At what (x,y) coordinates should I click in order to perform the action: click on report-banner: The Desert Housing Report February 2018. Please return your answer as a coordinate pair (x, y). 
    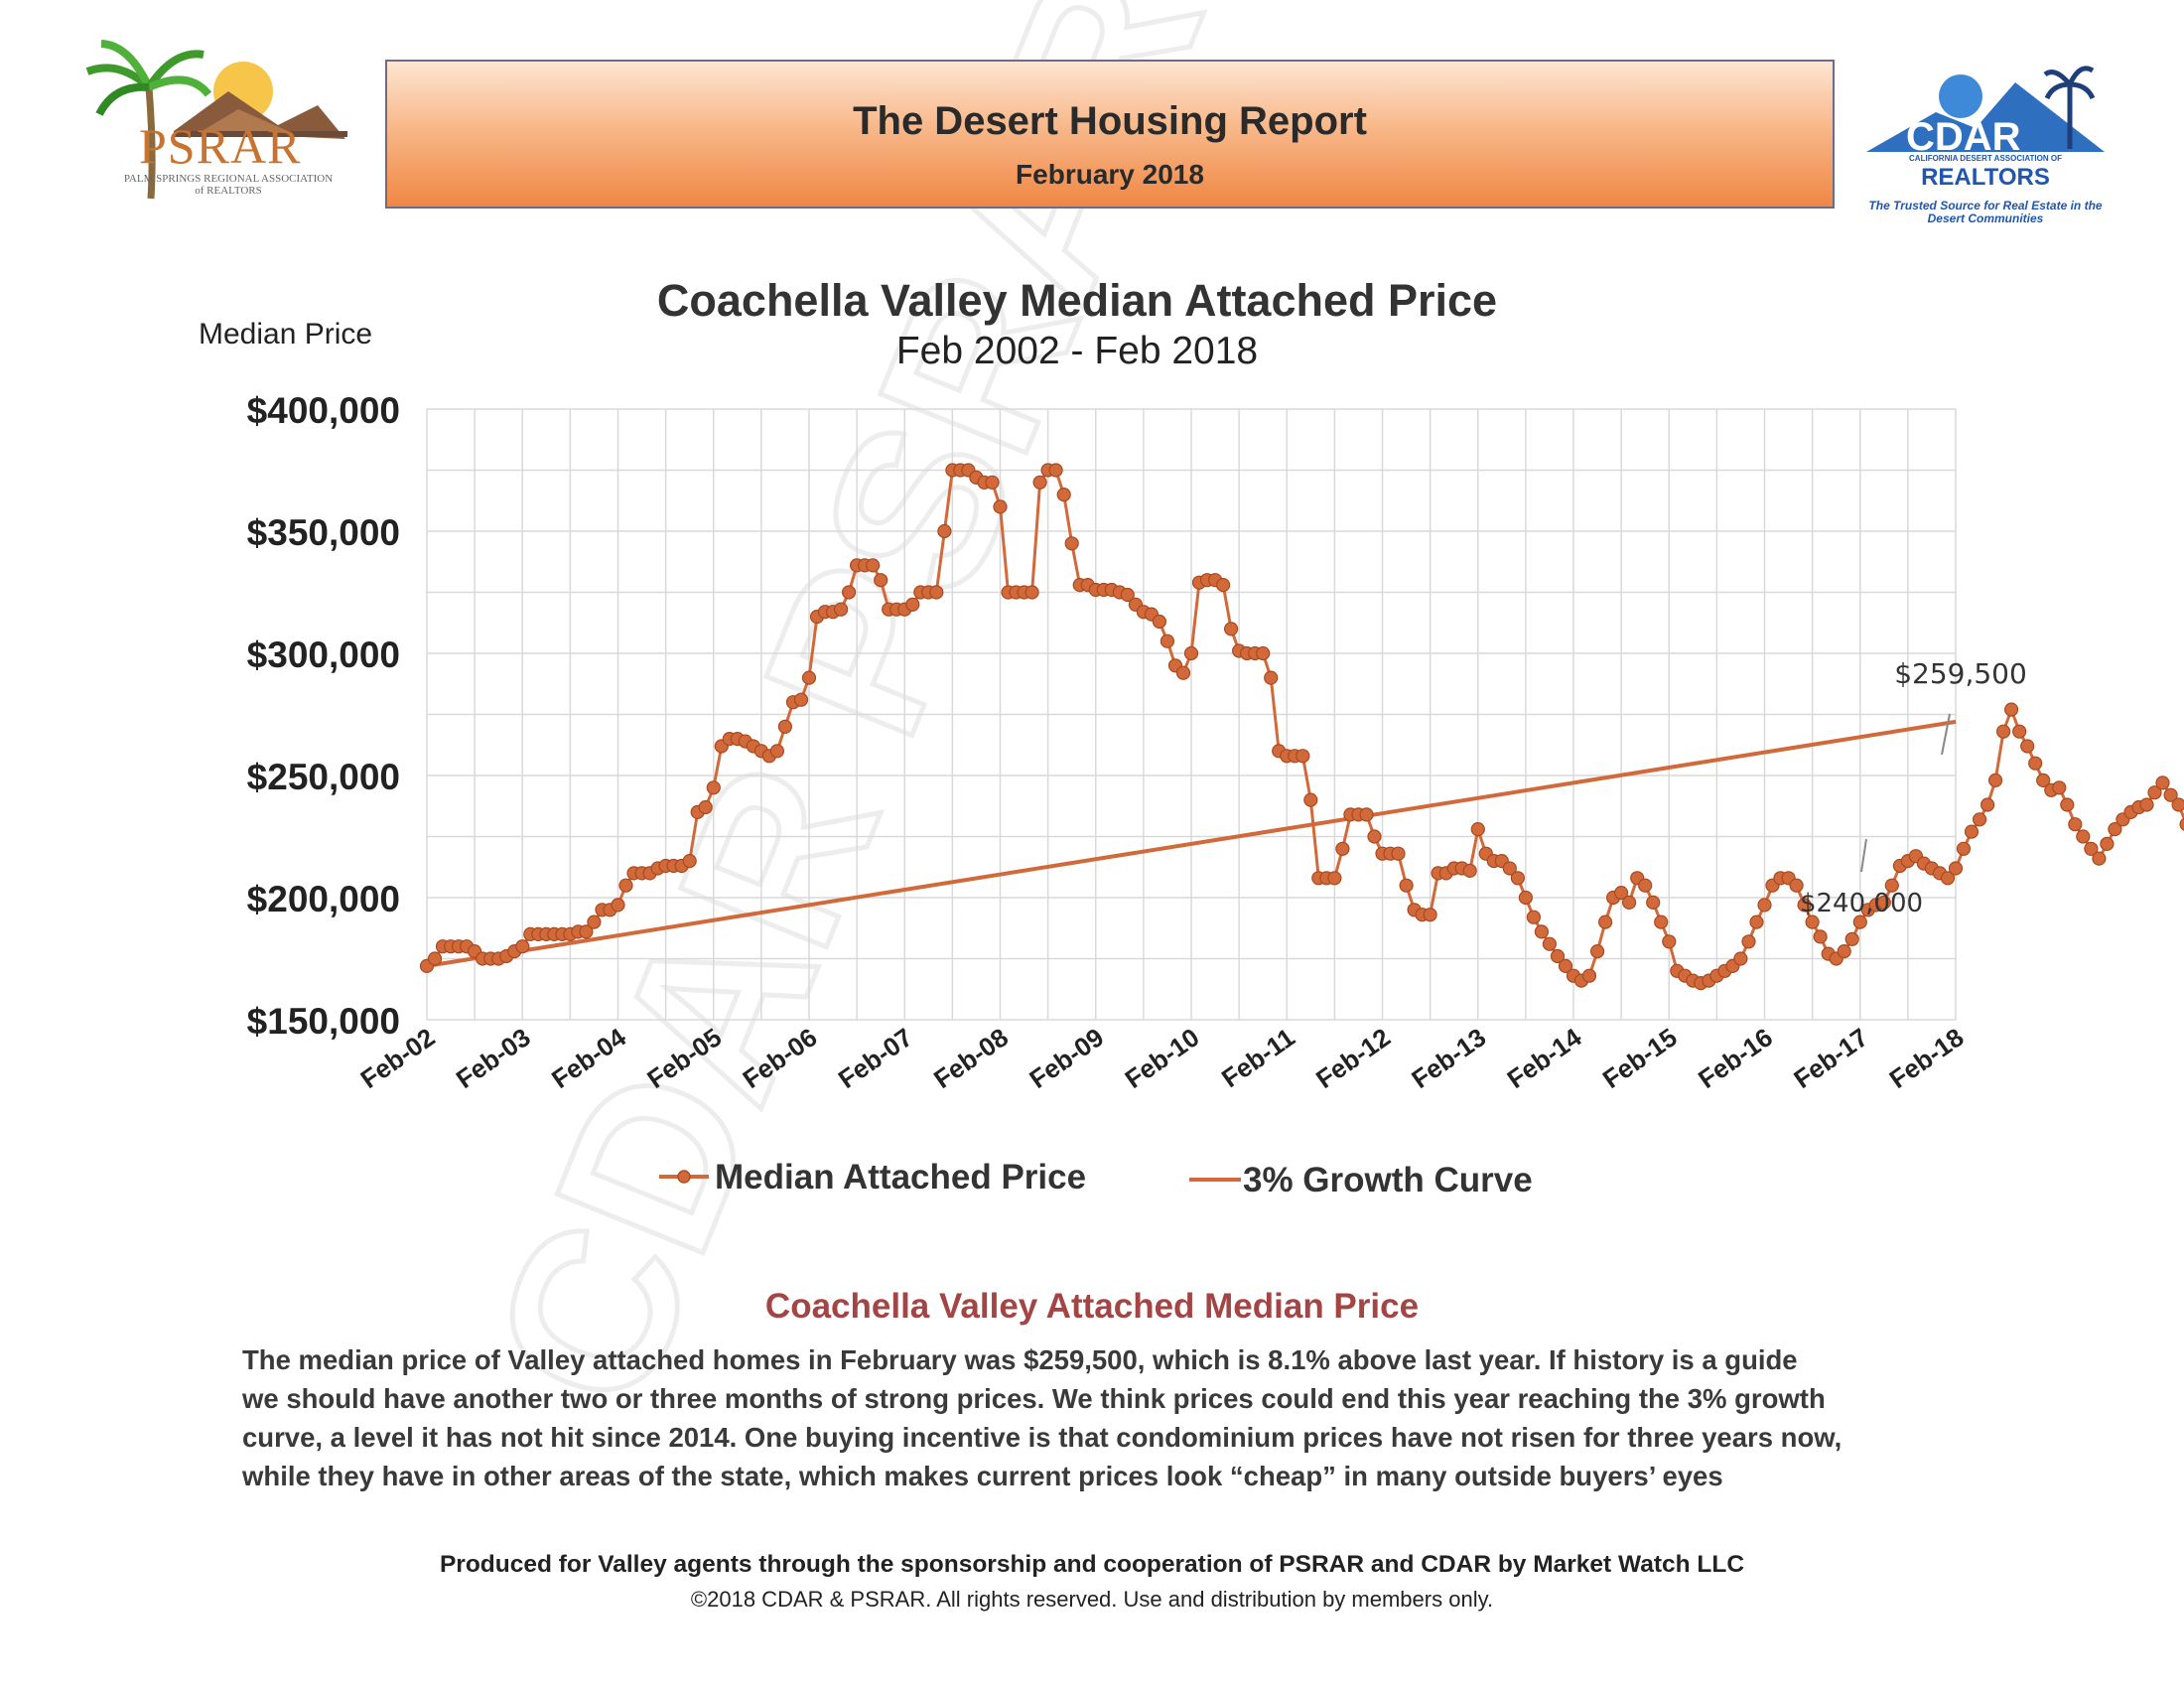
    Looking at the image, I should click on (1110, 134).